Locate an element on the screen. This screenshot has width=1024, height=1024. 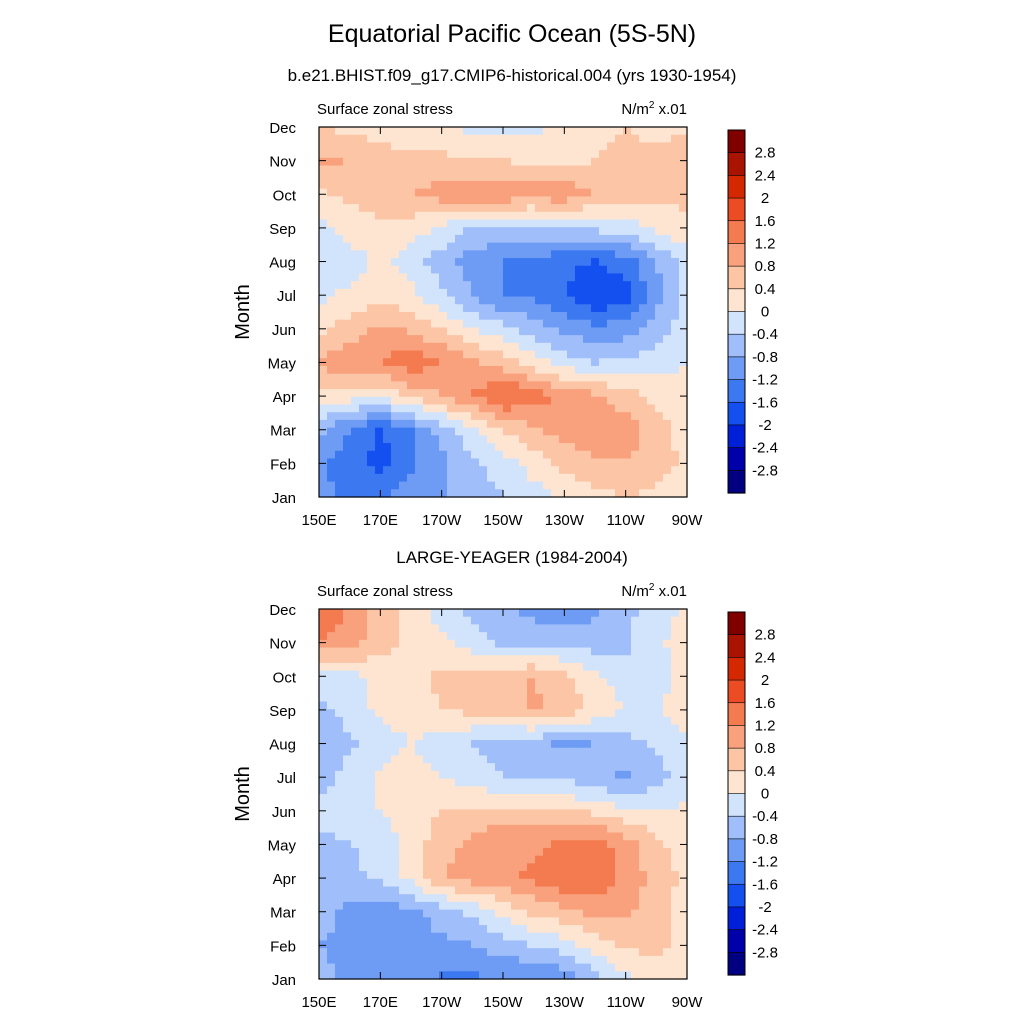
x-tick-label: 130W is located at coordinates (565, 520).